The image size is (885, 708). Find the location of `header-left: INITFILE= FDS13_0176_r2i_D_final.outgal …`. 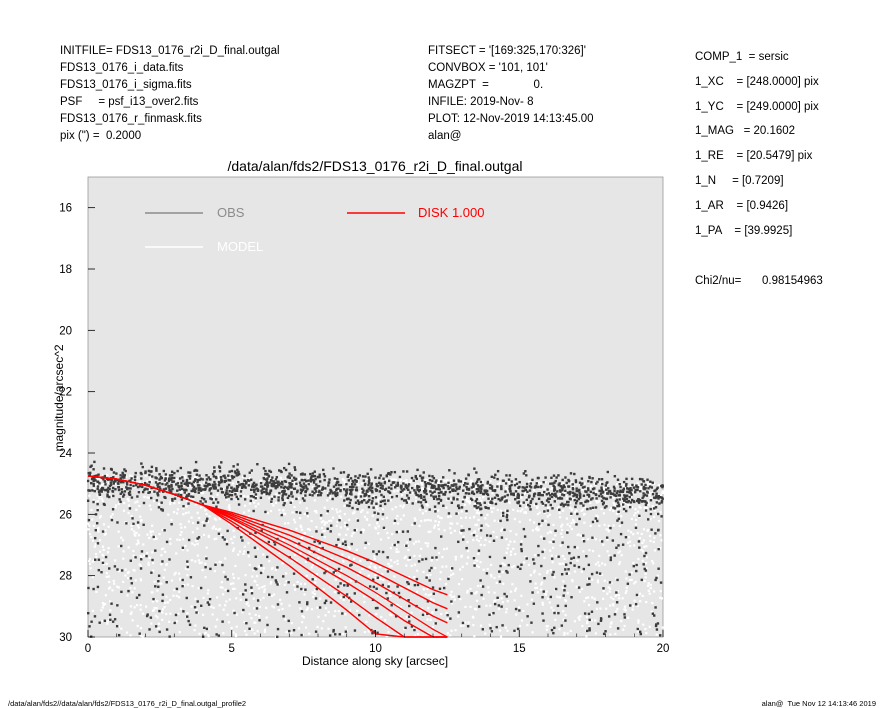

header-left: INITFILE= FDS13_0176_r2i_D_final.outgal … is located at coordinates (170, 94).